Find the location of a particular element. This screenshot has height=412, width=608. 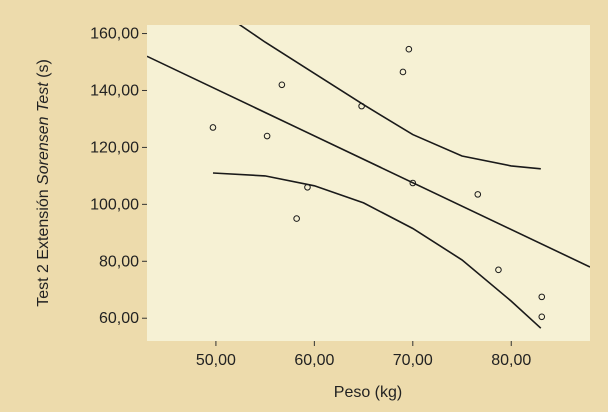

y-axis-title: Test 2 Extensión Sorensen Test (s) is located at coordinates (43, 183).